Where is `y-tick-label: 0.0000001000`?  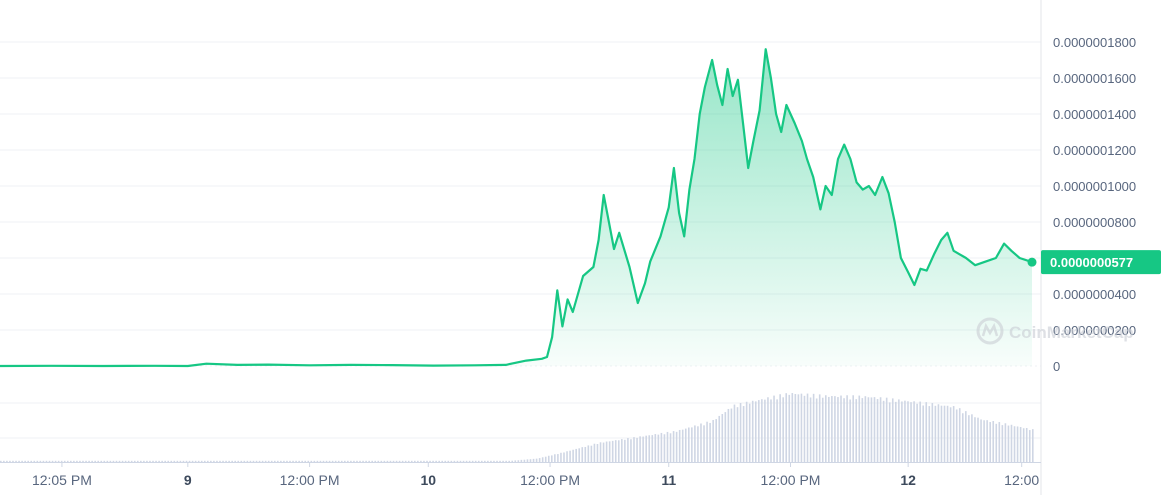
y-tick-label: 0.0000001000 is located at coordinates (1094, 186).